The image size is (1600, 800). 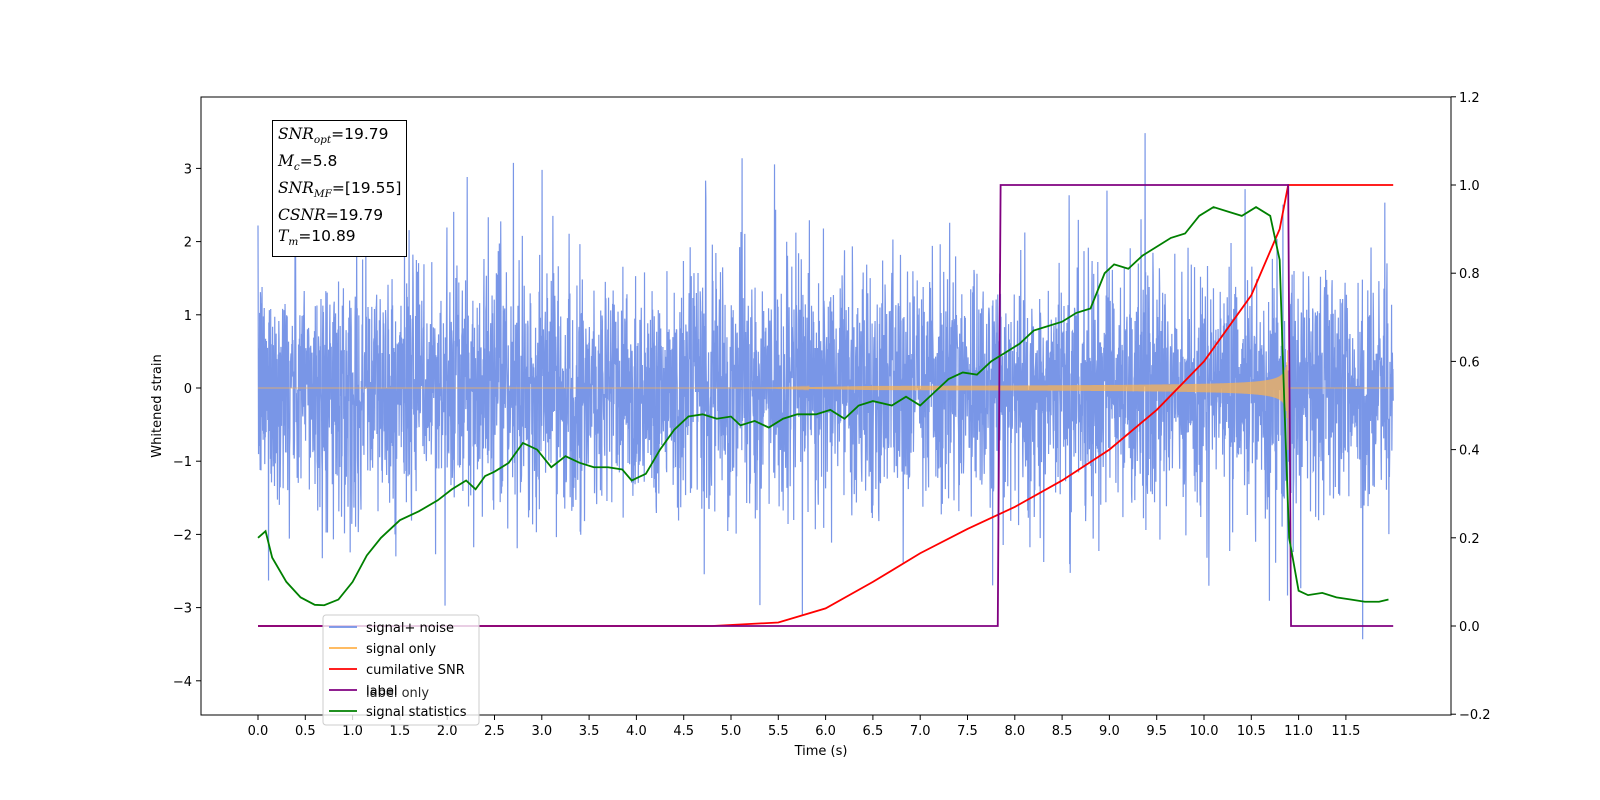 What do you see at coordinates (825, 731) in the screenshot?
I see `x-tick-label: 6.0` at bounding box center [825, 731].